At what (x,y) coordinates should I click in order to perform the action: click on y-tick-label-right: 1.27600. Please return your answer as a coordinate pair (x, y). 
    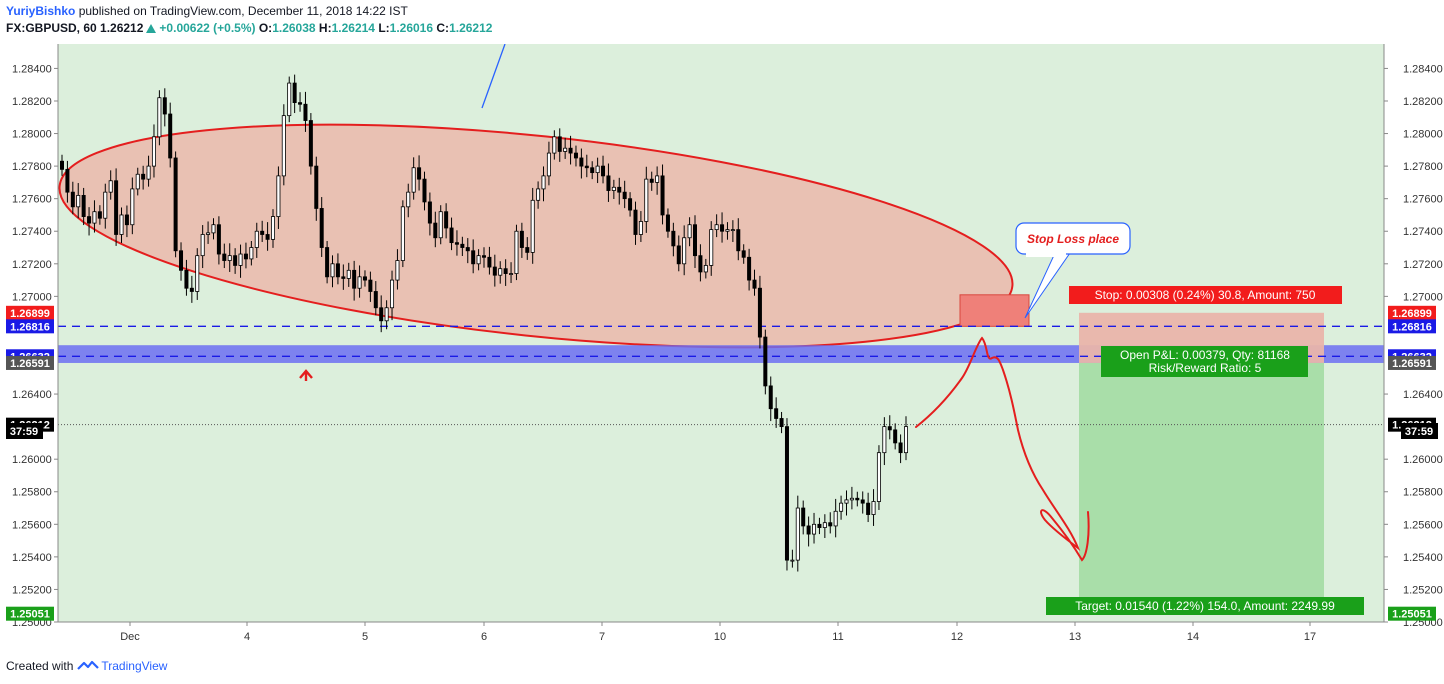
    Looking at the image, I should click on (1423, 200).